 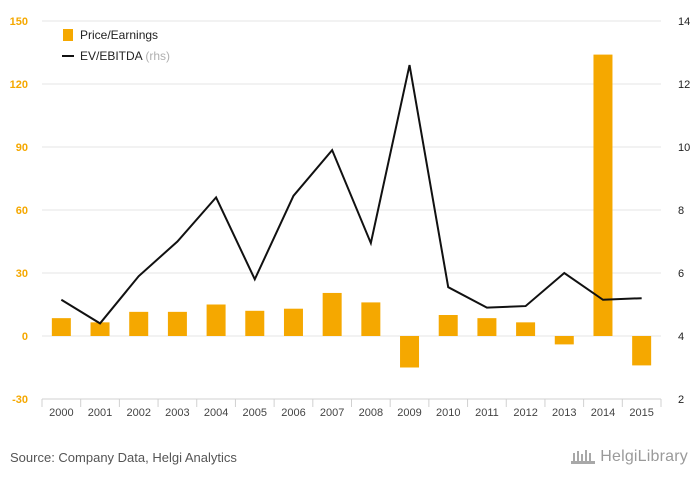 I want to click on x-tick-label: 2009, so click(x=409, y=413).